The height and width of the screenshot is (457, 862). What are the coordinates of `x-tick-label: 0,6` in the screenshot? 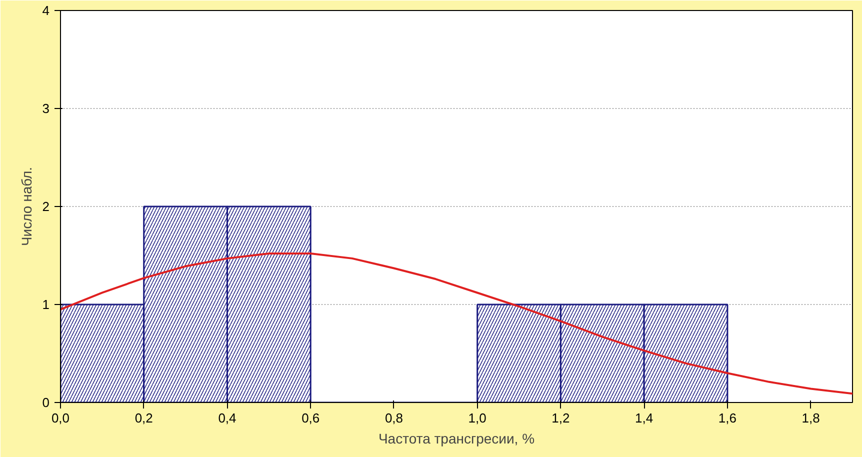 It's located at (311, 418).